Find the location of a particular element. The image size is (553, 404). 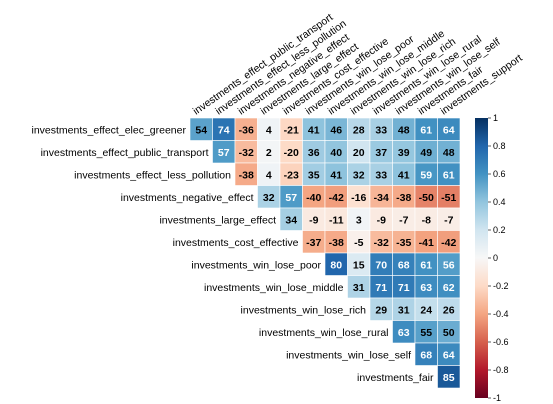

cell-value-label: 59 is located at coordinates (426, 175).